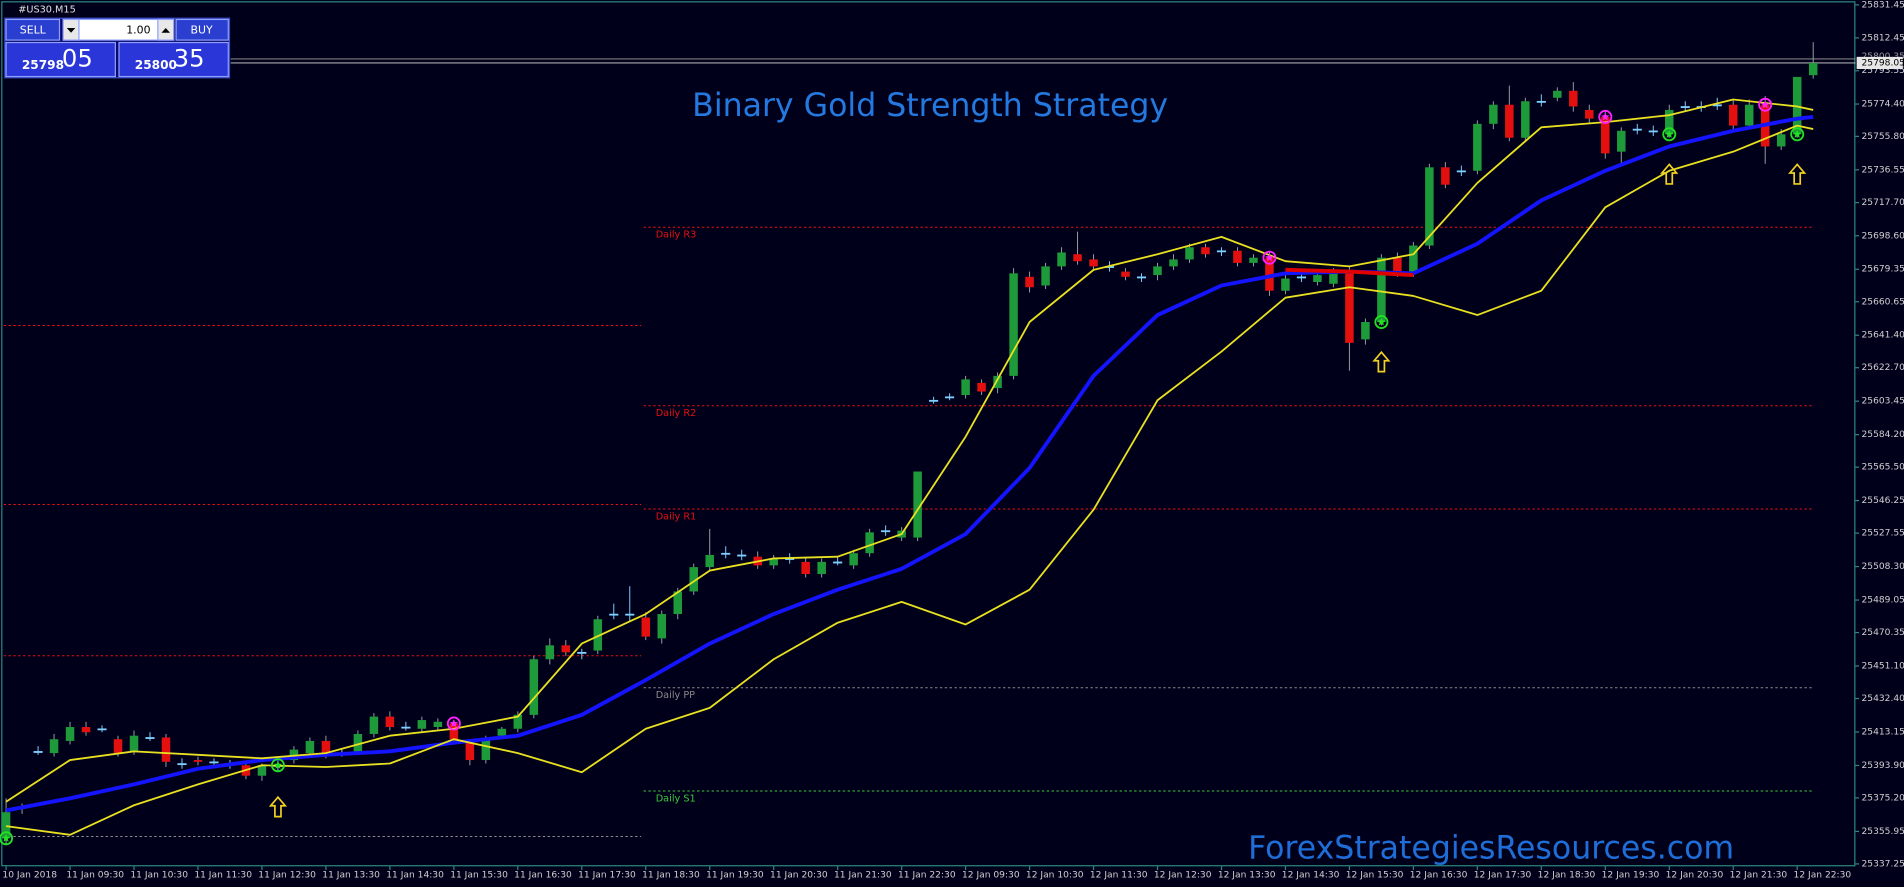 This screenshot has height=887, width=1904. I want to click on ask-box, so click(173, 59).